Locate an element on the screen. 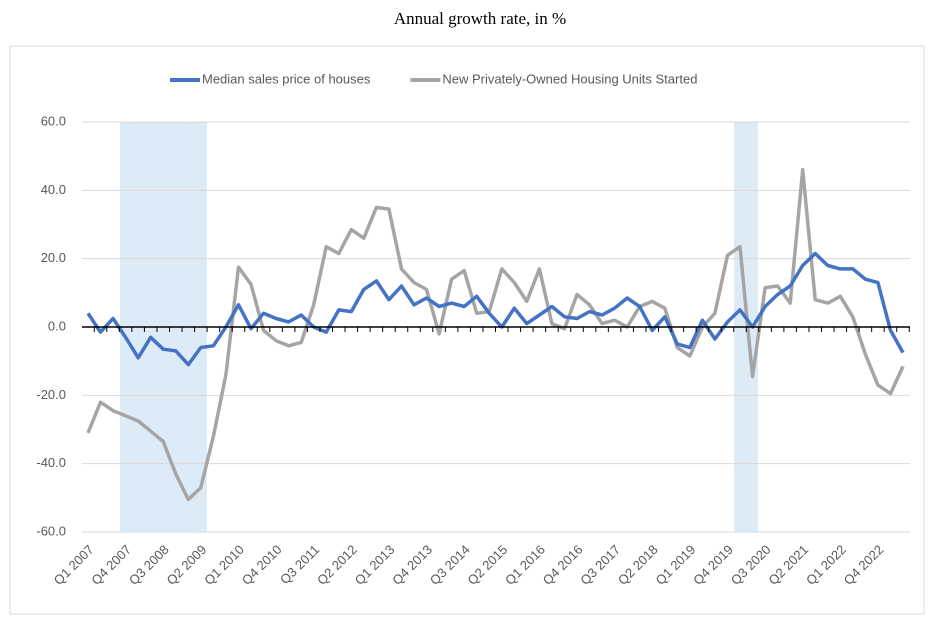 The width and height of the screenshot is (928, 618). x-tick-label: Q2 2012 is located at coordinates (337, 565).